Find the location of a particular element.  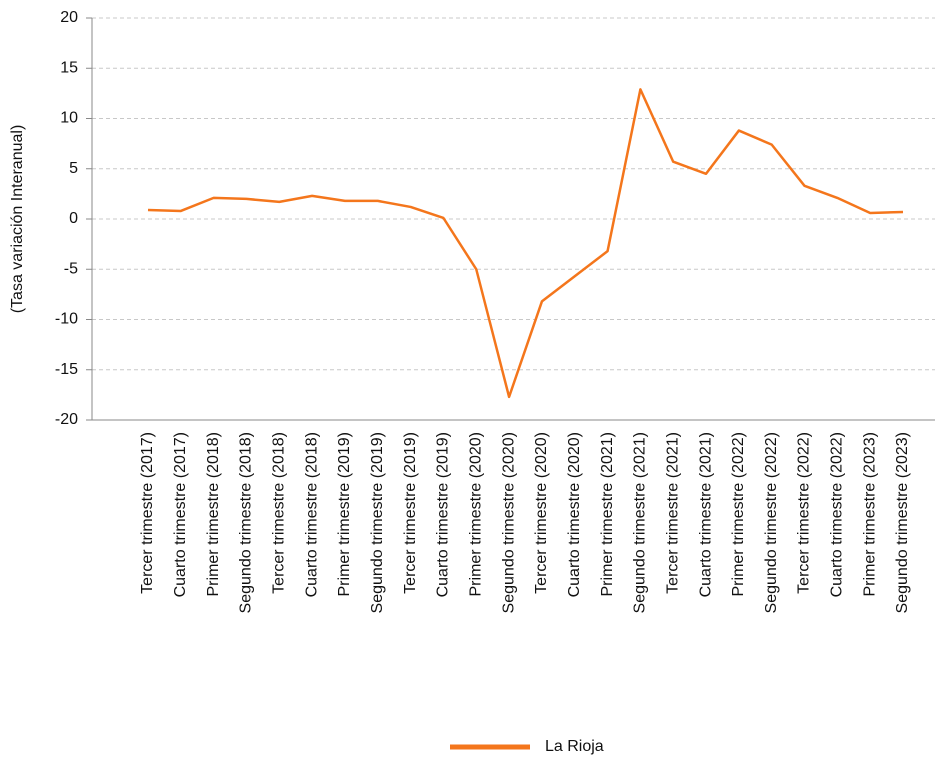

x-tick-label: Primer trimestre (2019) is located at coordinates (344, 514).